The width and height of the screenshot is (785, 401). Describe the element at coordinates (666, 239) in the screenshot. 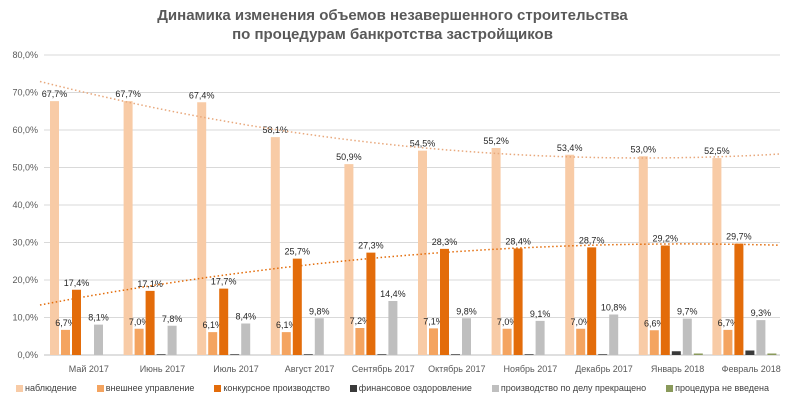

I see `data-label: 29,2%` at that location.